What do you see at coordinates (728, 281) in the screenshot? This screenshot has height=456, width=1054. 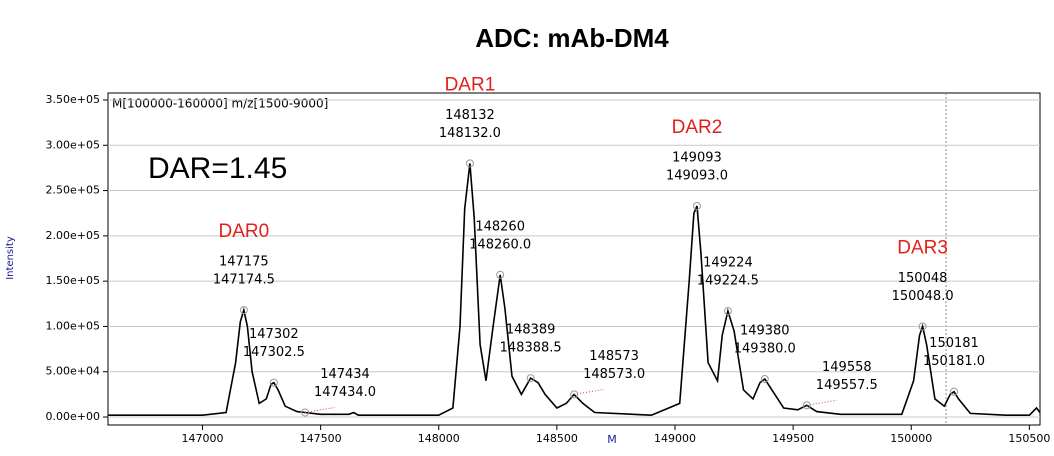 I see `peak-exact-label: 149224.5` at bounding box center [728, 281].